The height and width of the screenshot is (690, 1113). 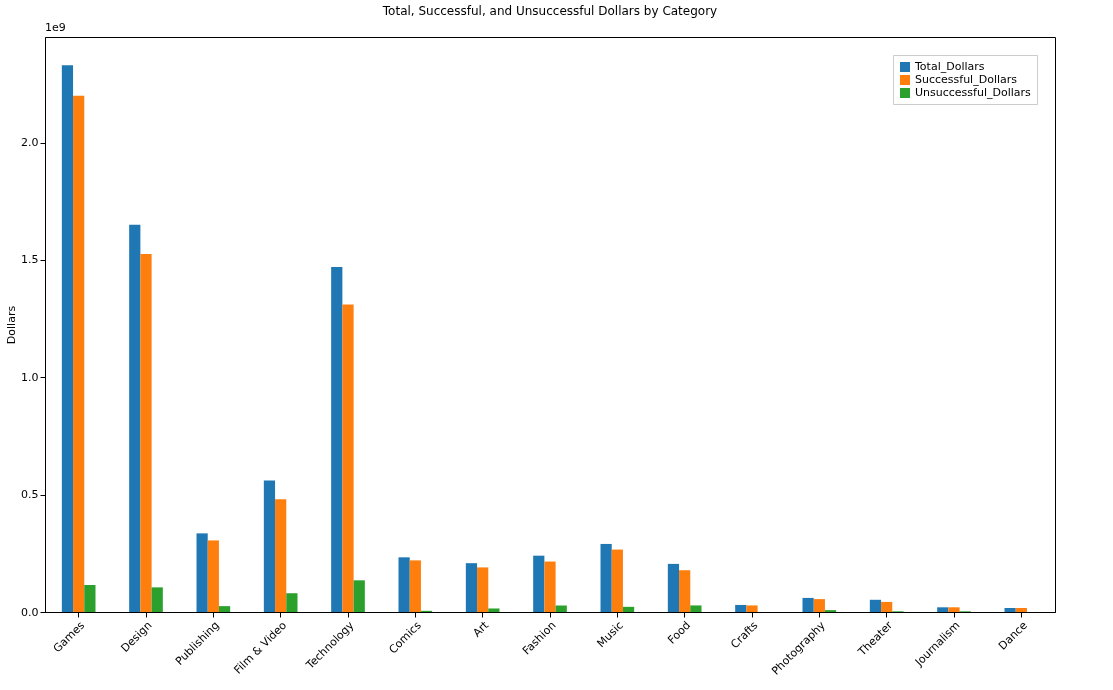 What do you see at coordinates (30, 495) in the screenshot?
I see `y-tick-label: 0.5` at bounding box center [30, 495].